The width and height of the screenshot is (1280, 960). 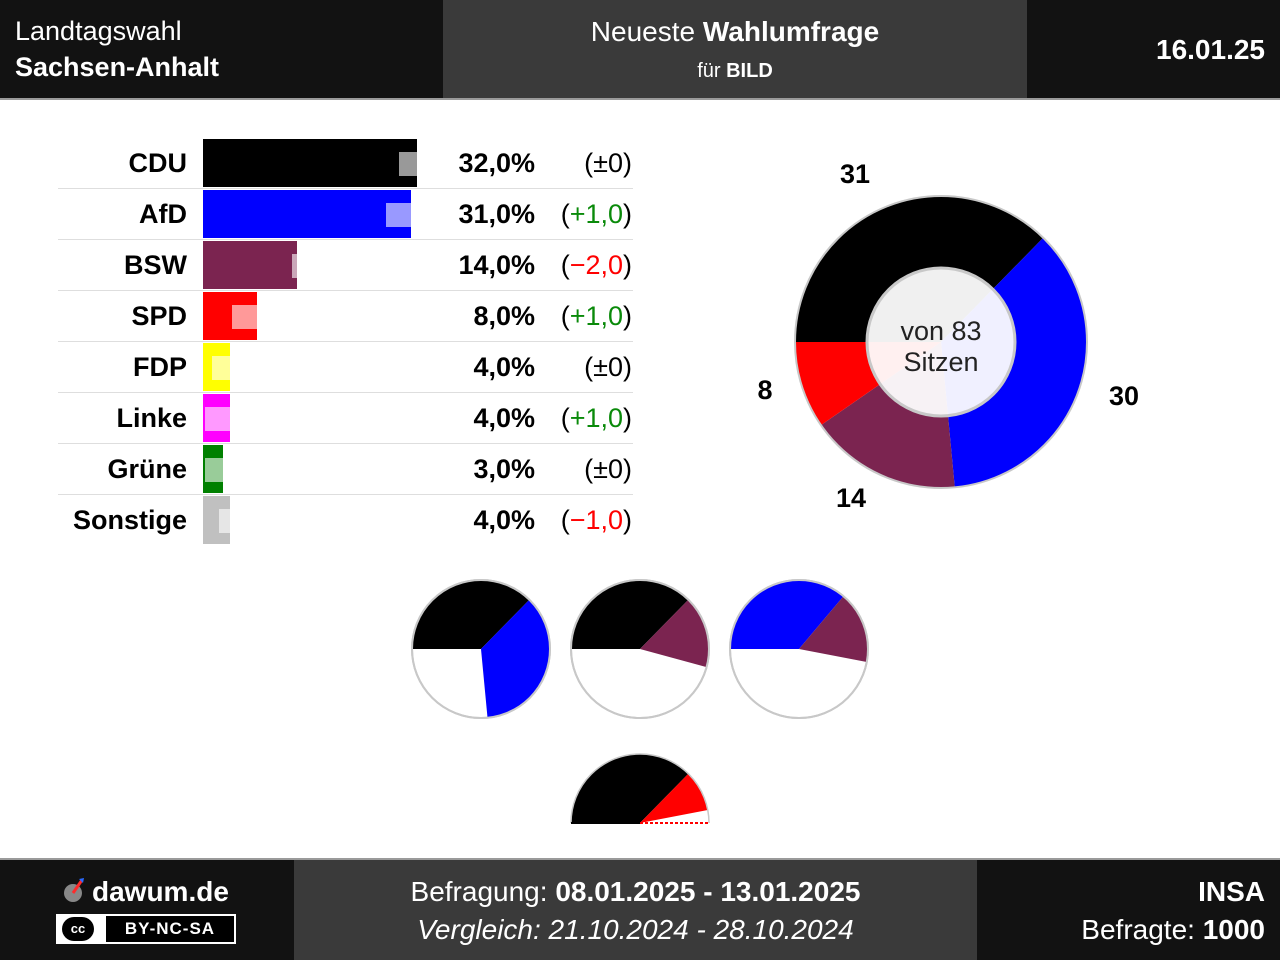 What do you see at coordinates (749, 71) in the screenshot?
I see `subtitle-client: BILD` at bounding box center [749, 71].